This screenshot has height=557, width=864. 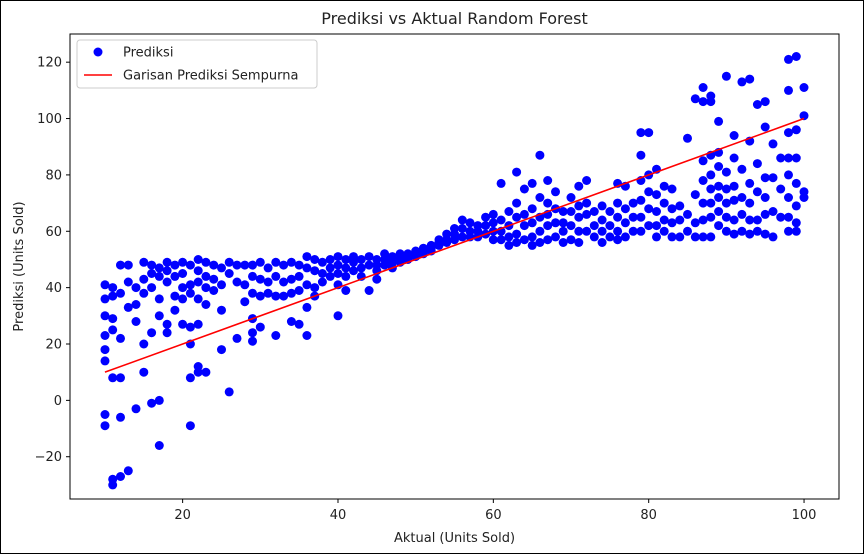 I want to click on y-tick-label: 40, so click(x=53, y=288).